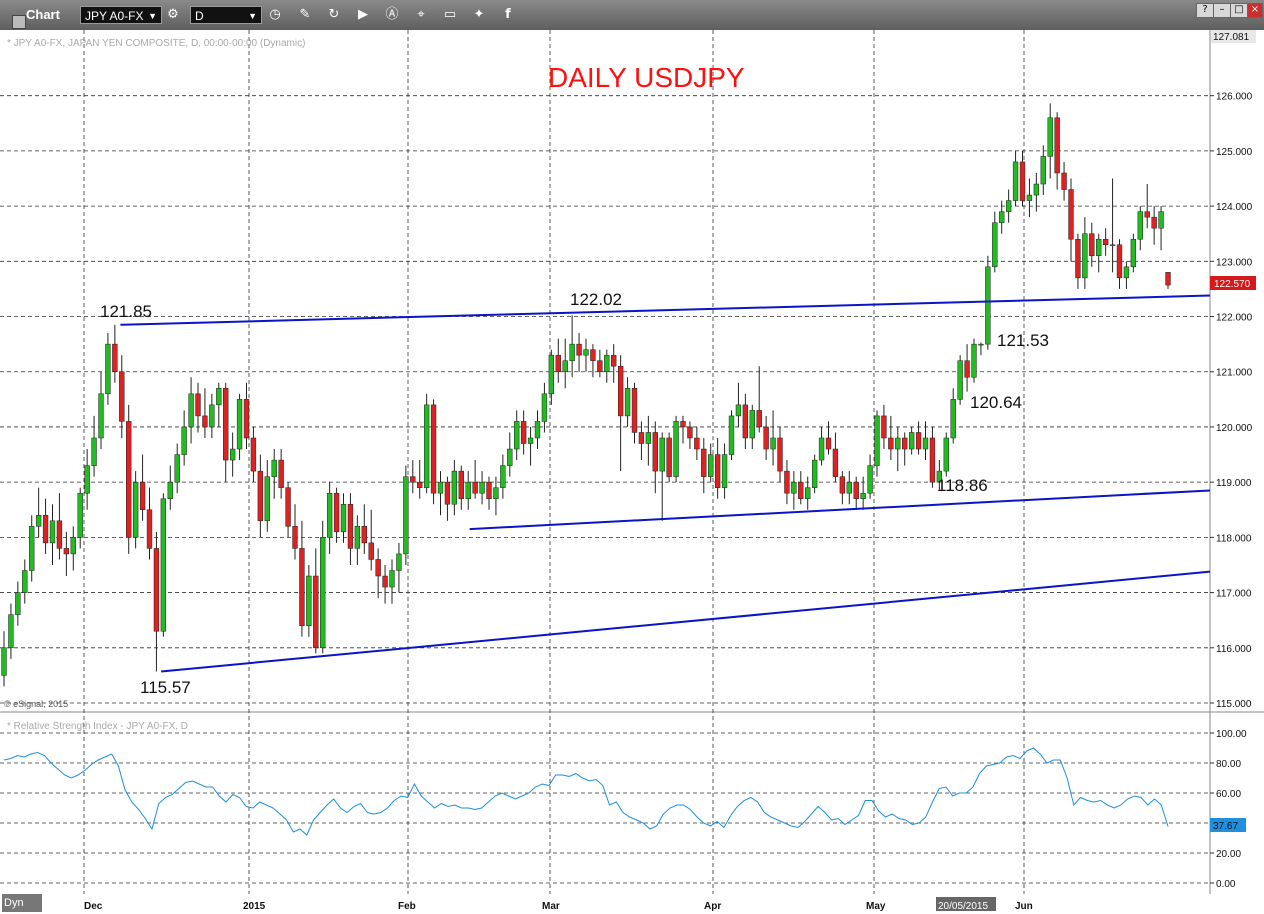 This screenshot has height=914, width=1264. I want to click on x-label-jun: Jun, so click(1024, 906).